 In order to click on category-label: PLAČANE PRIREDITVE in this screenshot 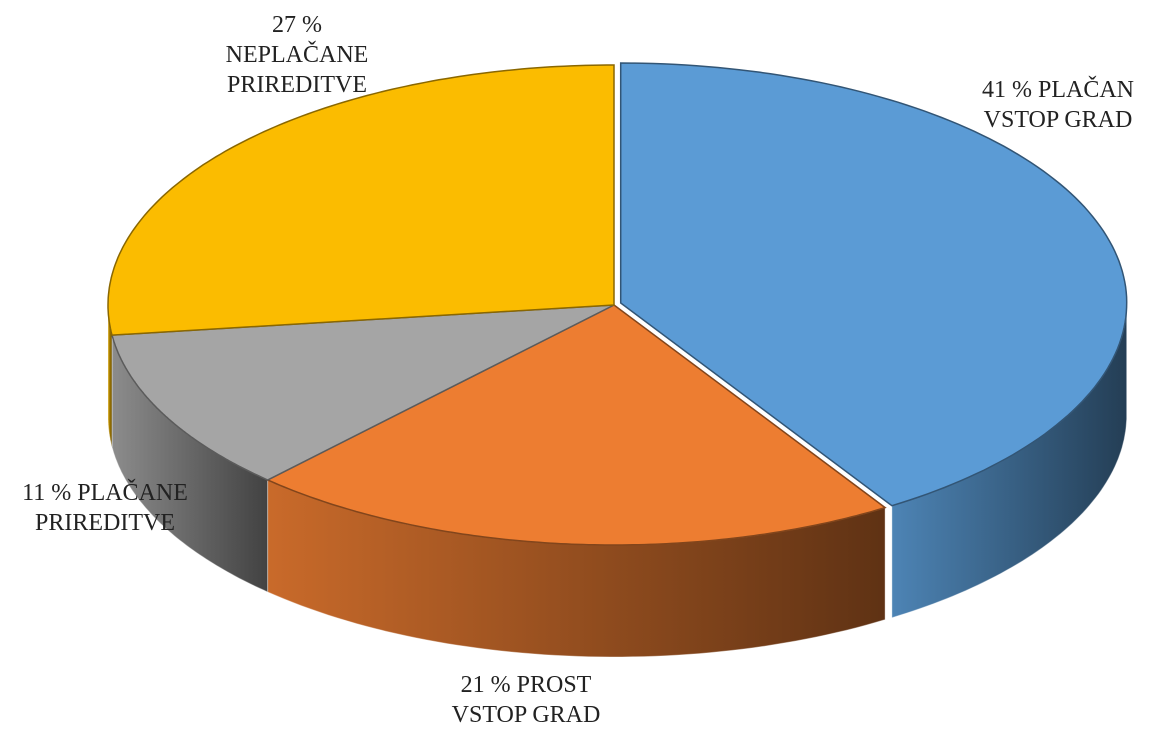, I will do `click(111, 508)`.